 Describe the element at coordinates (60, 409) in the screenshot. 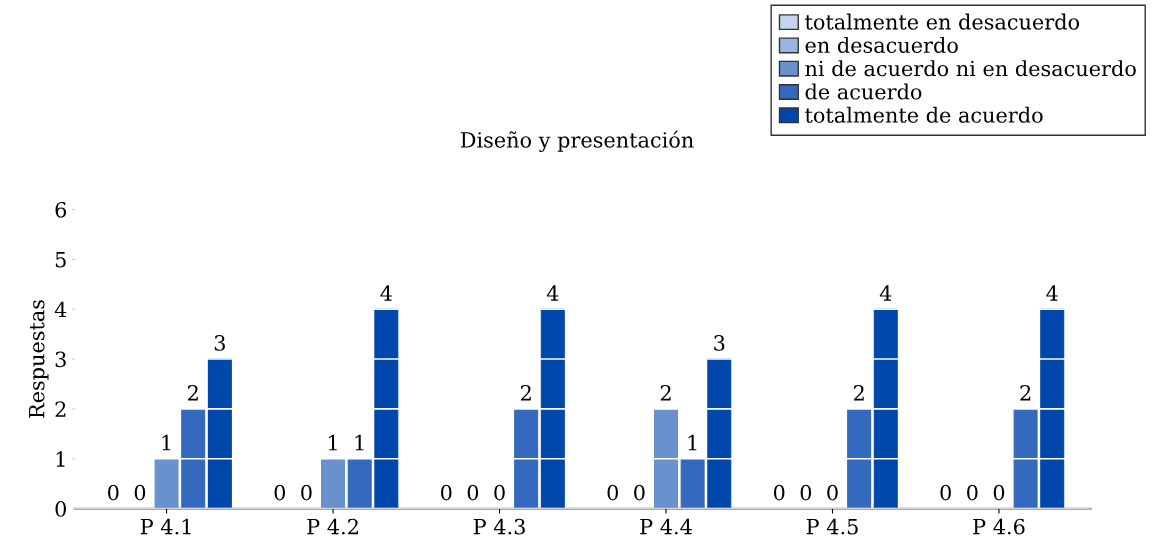

I see `y-tick-label: 2` at that location.